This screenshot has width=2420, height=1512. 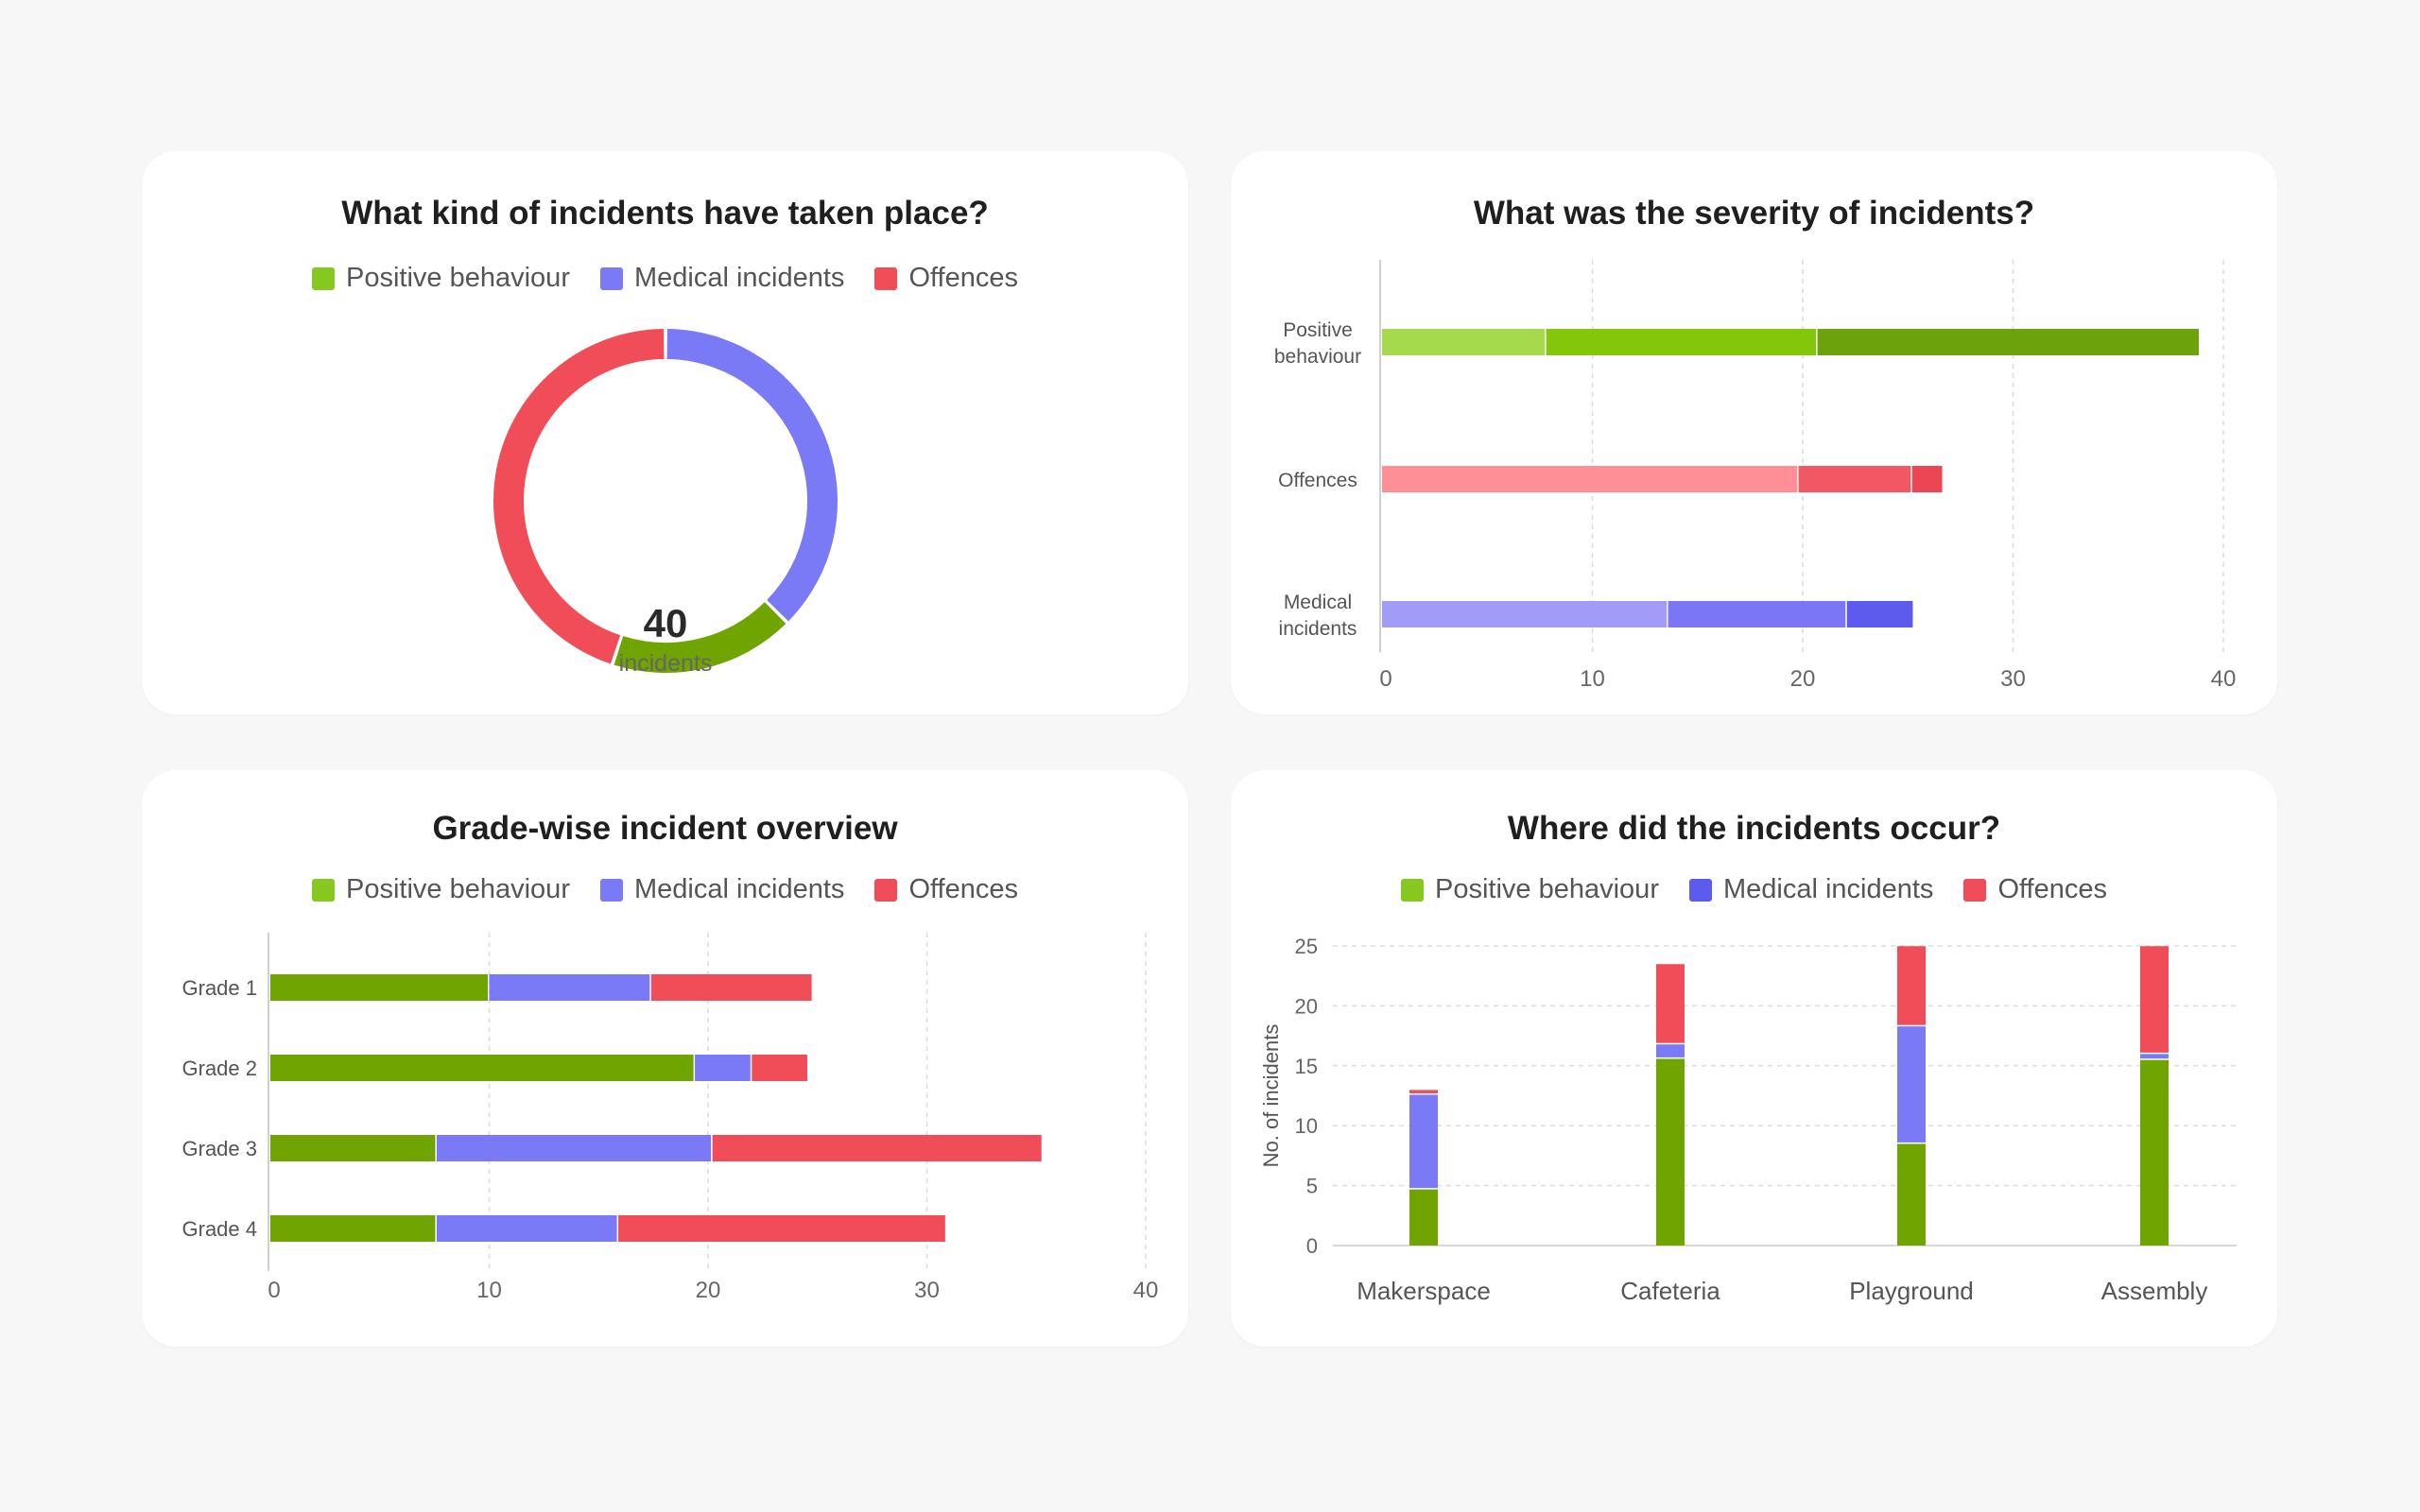 I want to click on donut-slice-positive-behaviour, so click(x=700, y=637).